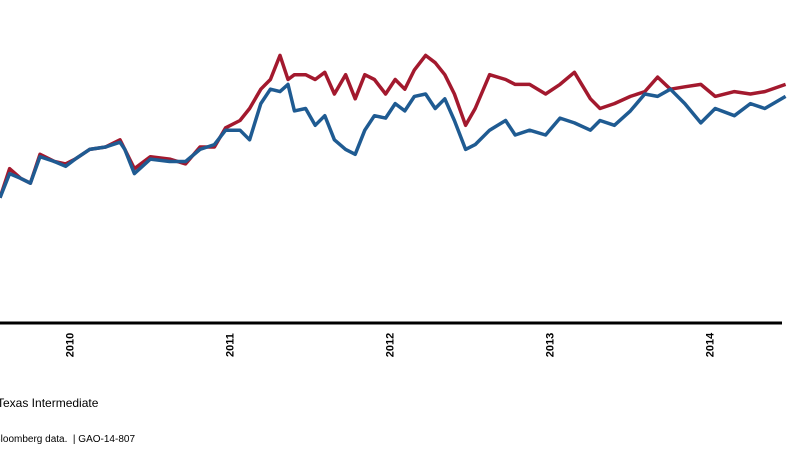 Image resolution: width=800 pixels, height=450 pixels. I want to click on source-note: Bloomberg data. | GAO-14-807, so click(67, 439).